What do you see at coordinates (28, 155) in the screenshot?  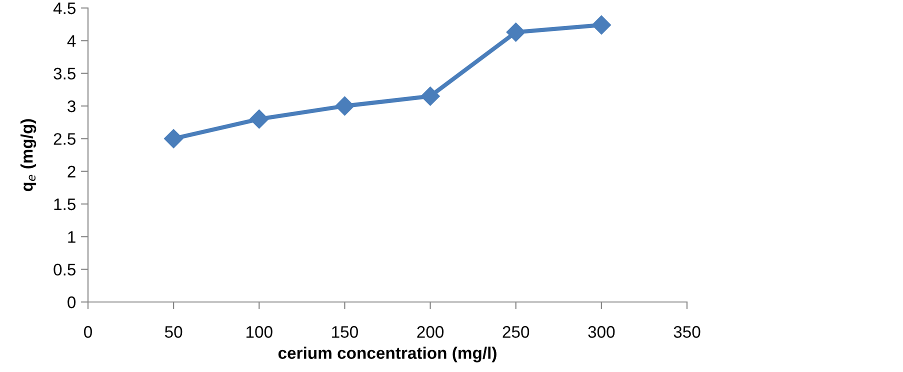 I see `y-axis-title: q$_{e}$ (mg/g)` at bounding box center [28, 155].